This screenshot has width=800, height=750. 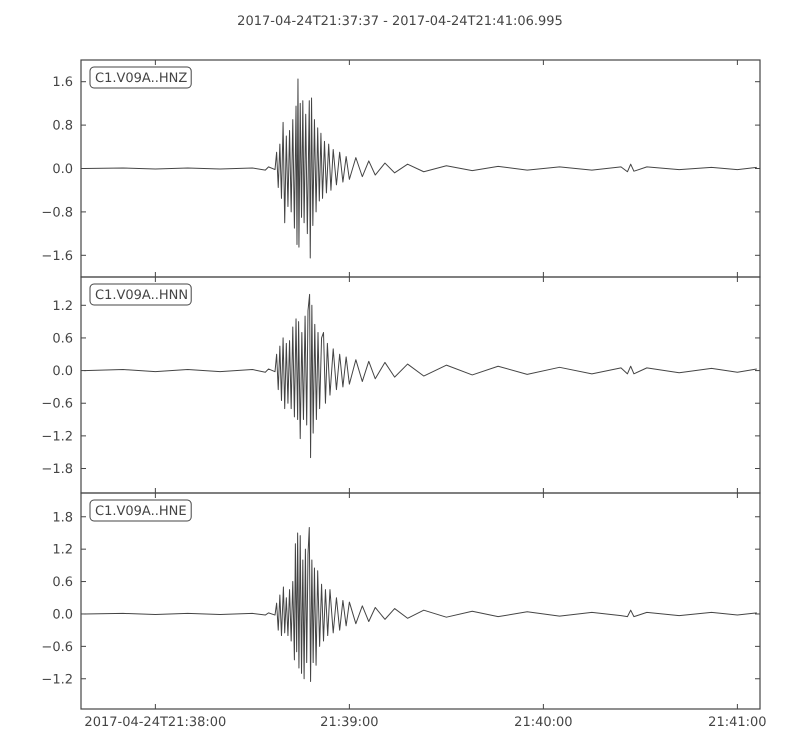 What do you see at coordinates (737, 722) in the screenshot?
I see `x-tick-label: 21:41:00` at bounding box center [737, 722].